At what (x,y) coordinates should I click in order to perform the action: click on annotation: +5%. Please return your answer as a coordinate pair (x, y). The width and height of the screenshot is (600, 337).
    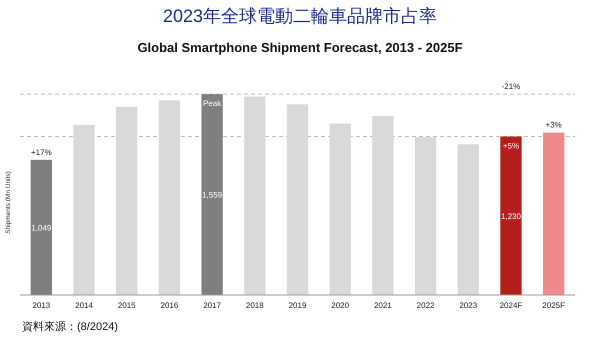
    Looking at the image, I should click on (511, 146).